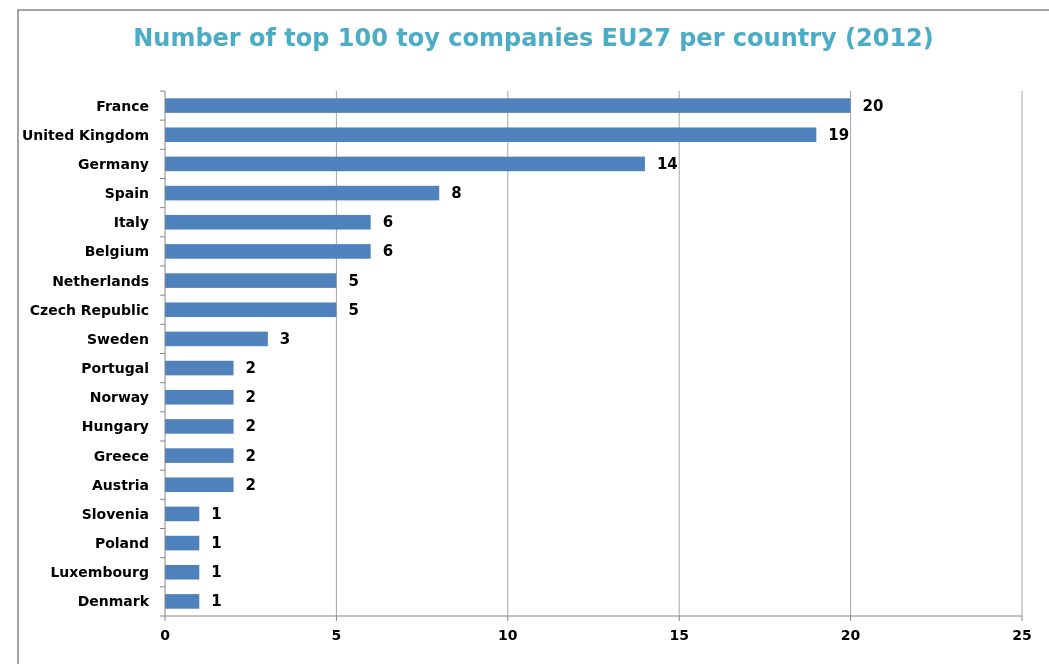 Image resolution: width=1049 pixels, height=664 pixels. What do you see at coordinates (116, 251) in the screenshot?
I see `y-tick-label: Belgium` at bounding box center [116, 251].